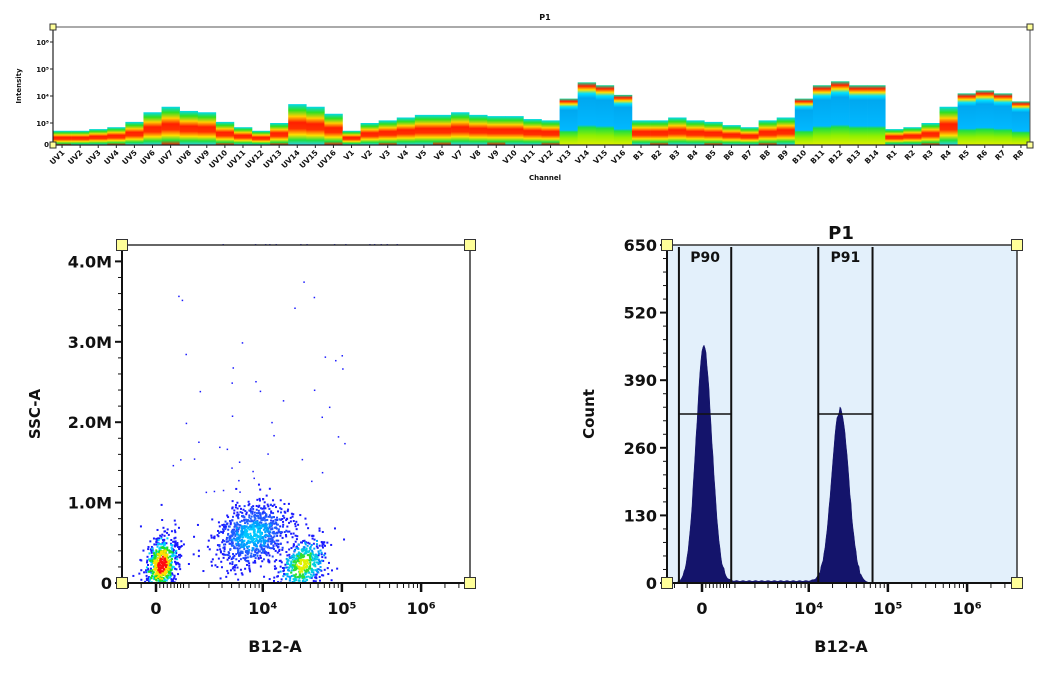 Image resolution: width=1050 pixels, height=676 pixels. What do you see at coordinates (457, 155) in the screenshot?
I see `channel-label: V7` at bounding box center [457, 155].